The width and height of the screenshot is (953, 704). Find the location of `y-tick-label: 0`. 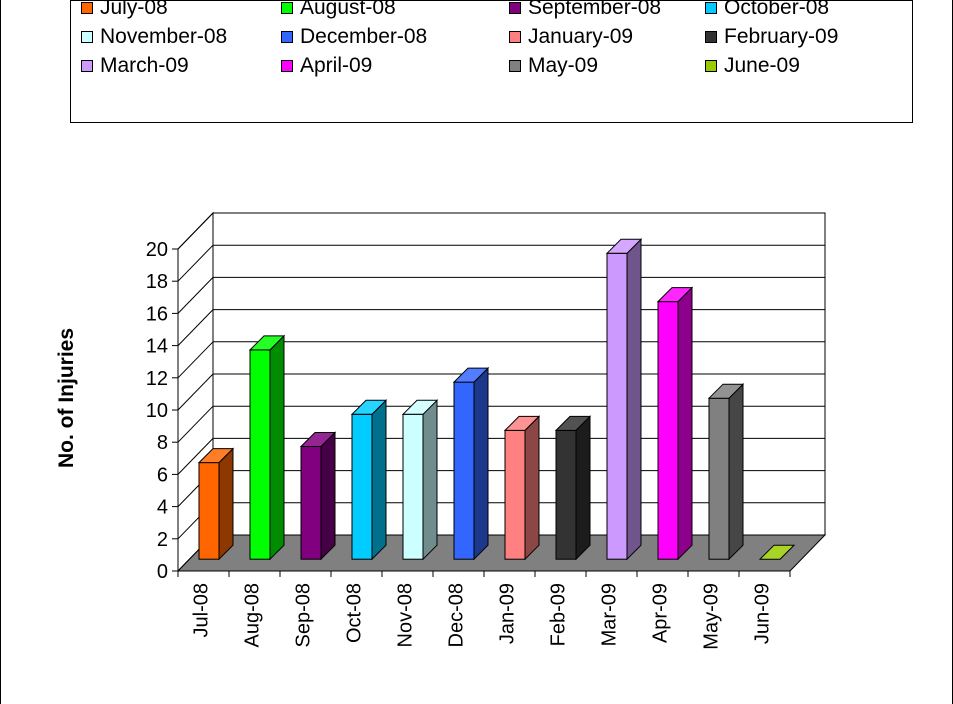

y-tick-label: 0 is located at coordinates (162, 572).